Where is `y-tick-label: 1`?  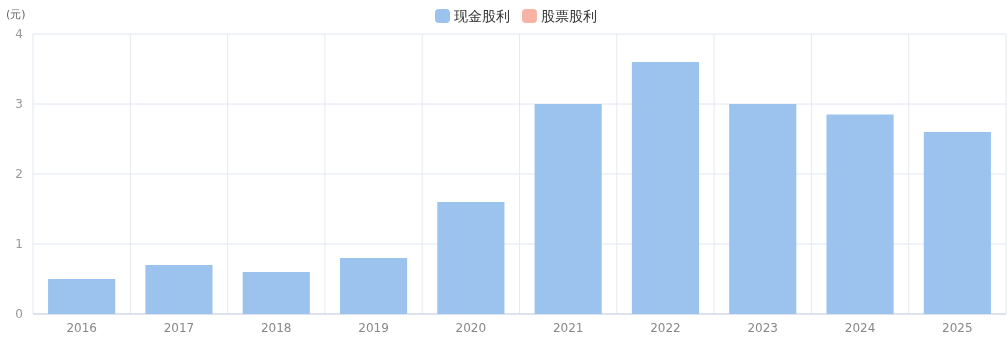 y-tick-label: 1 is located at coordinates (19, 244).